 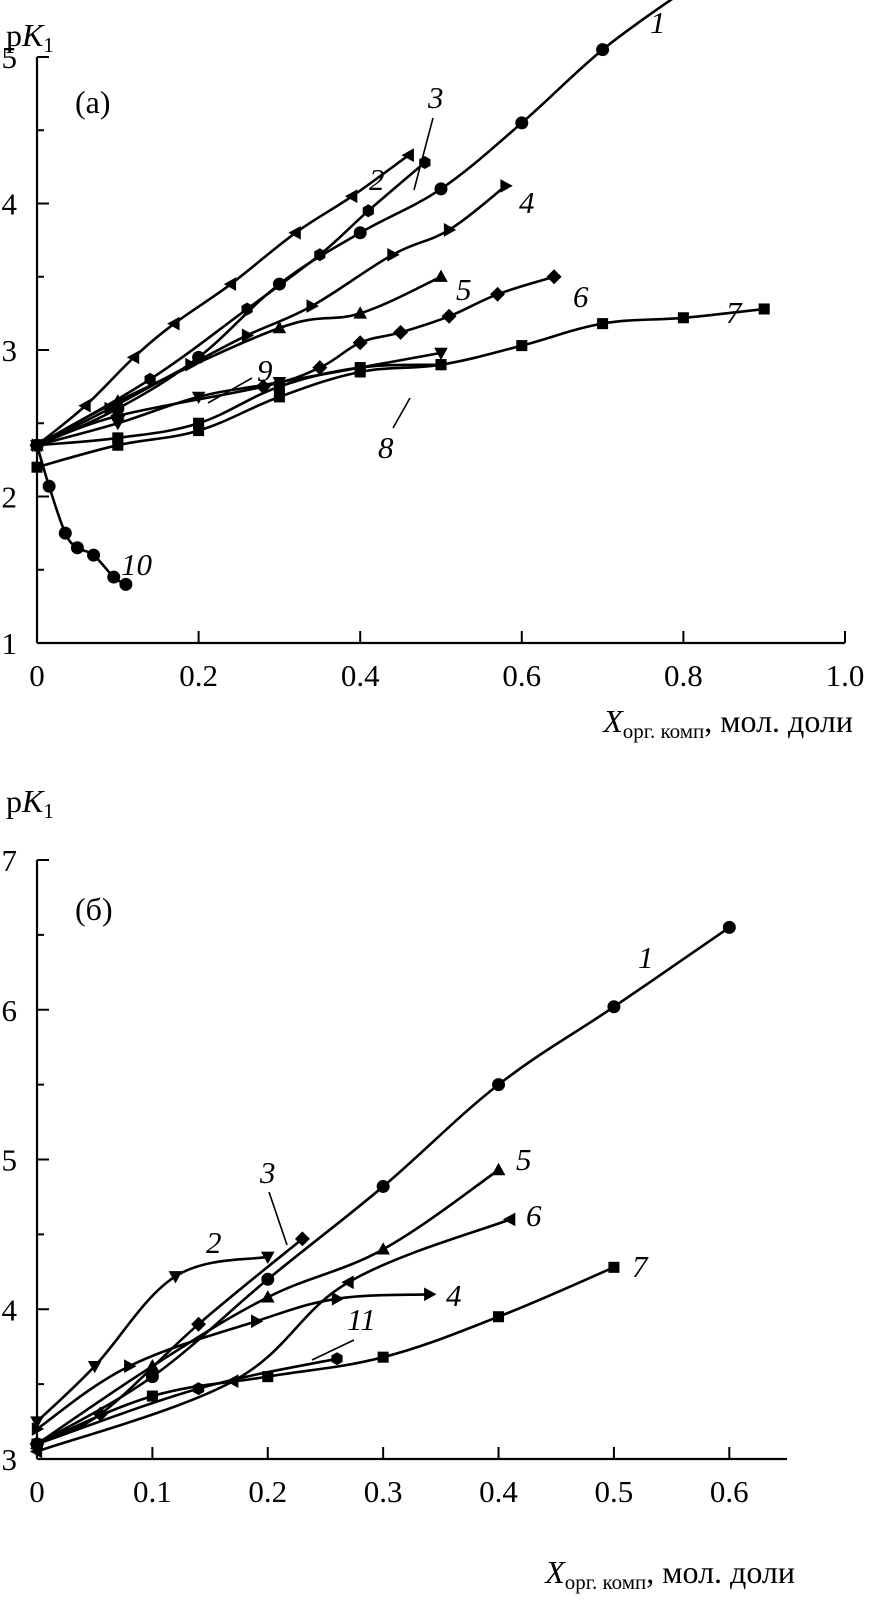 I want to click on series-2: 2, so click(x=152, y=1327).